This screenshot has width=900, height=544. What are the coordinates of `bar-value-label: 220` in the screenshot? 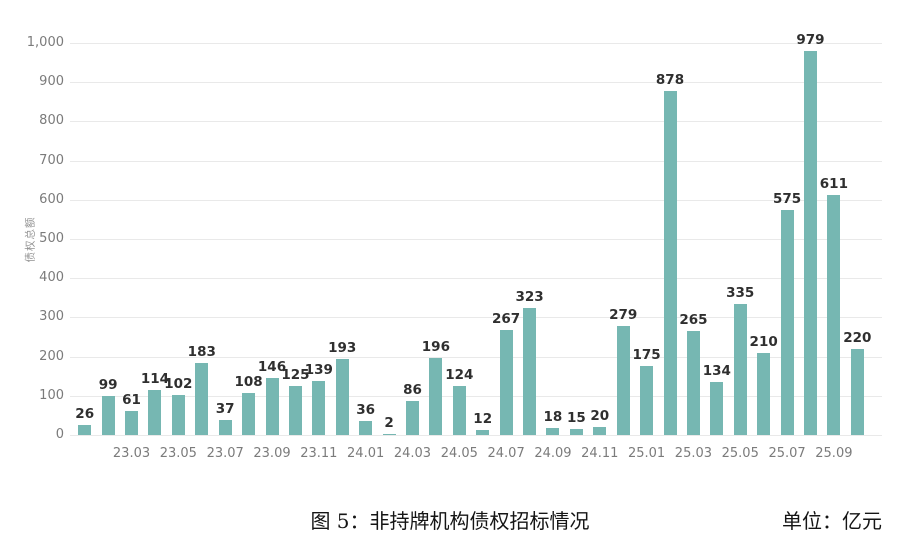 It's located at (857, 337).